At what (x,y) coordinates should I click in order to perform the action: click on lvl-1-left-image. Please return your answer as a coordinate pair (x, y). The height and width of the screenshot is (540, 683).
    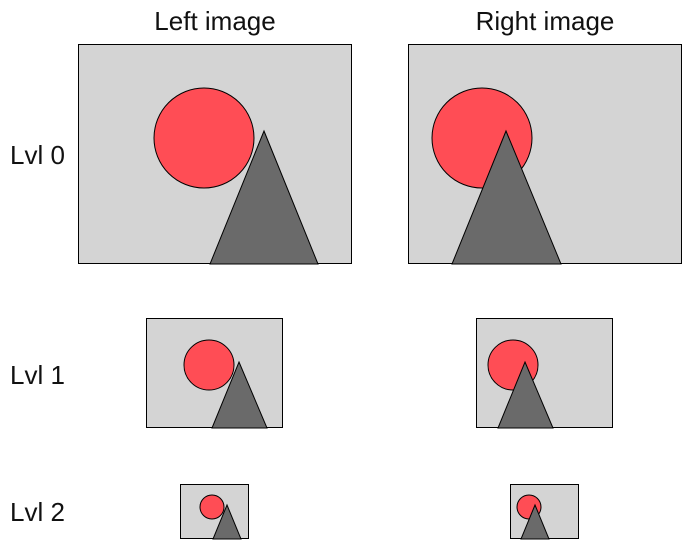
    Looking at the image, I should click on (214, 373).